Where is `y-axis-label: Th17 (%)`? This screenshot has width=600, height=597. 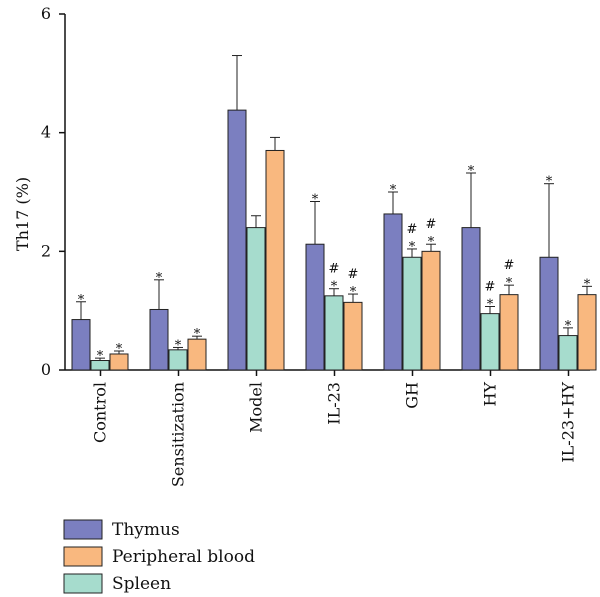
y-axis-label: Th17 (%) is located at coordinates (22, 214).